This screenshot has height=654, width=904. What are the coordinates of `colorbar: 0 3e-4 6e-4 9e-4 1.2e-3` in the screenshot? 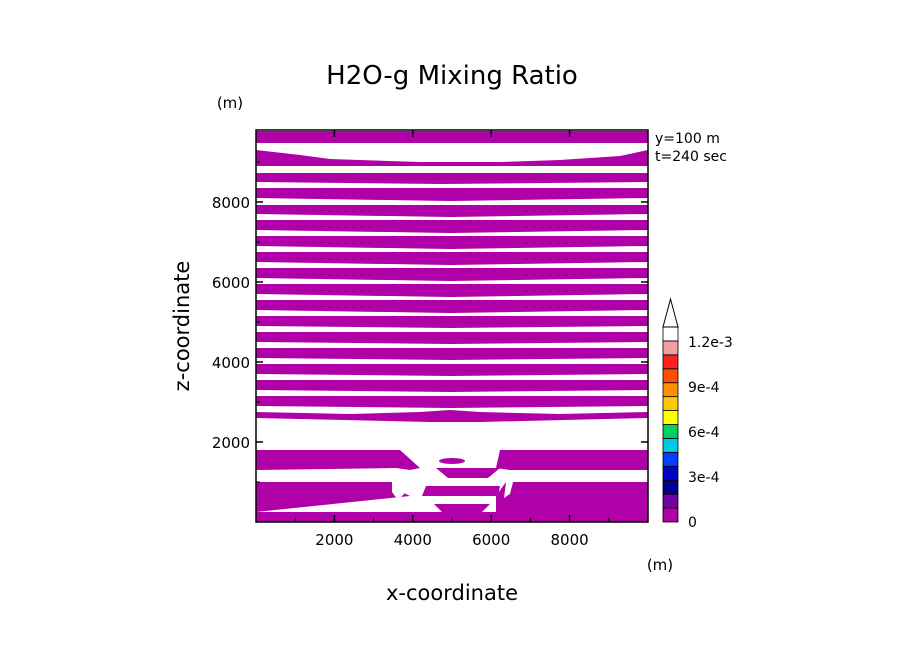 It's located at (697, 414).